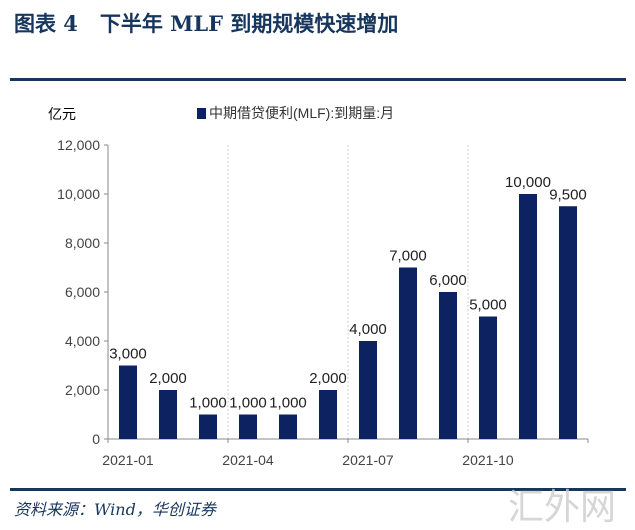  I want to click on y-tick-label: 12,000, so click(78, 145).